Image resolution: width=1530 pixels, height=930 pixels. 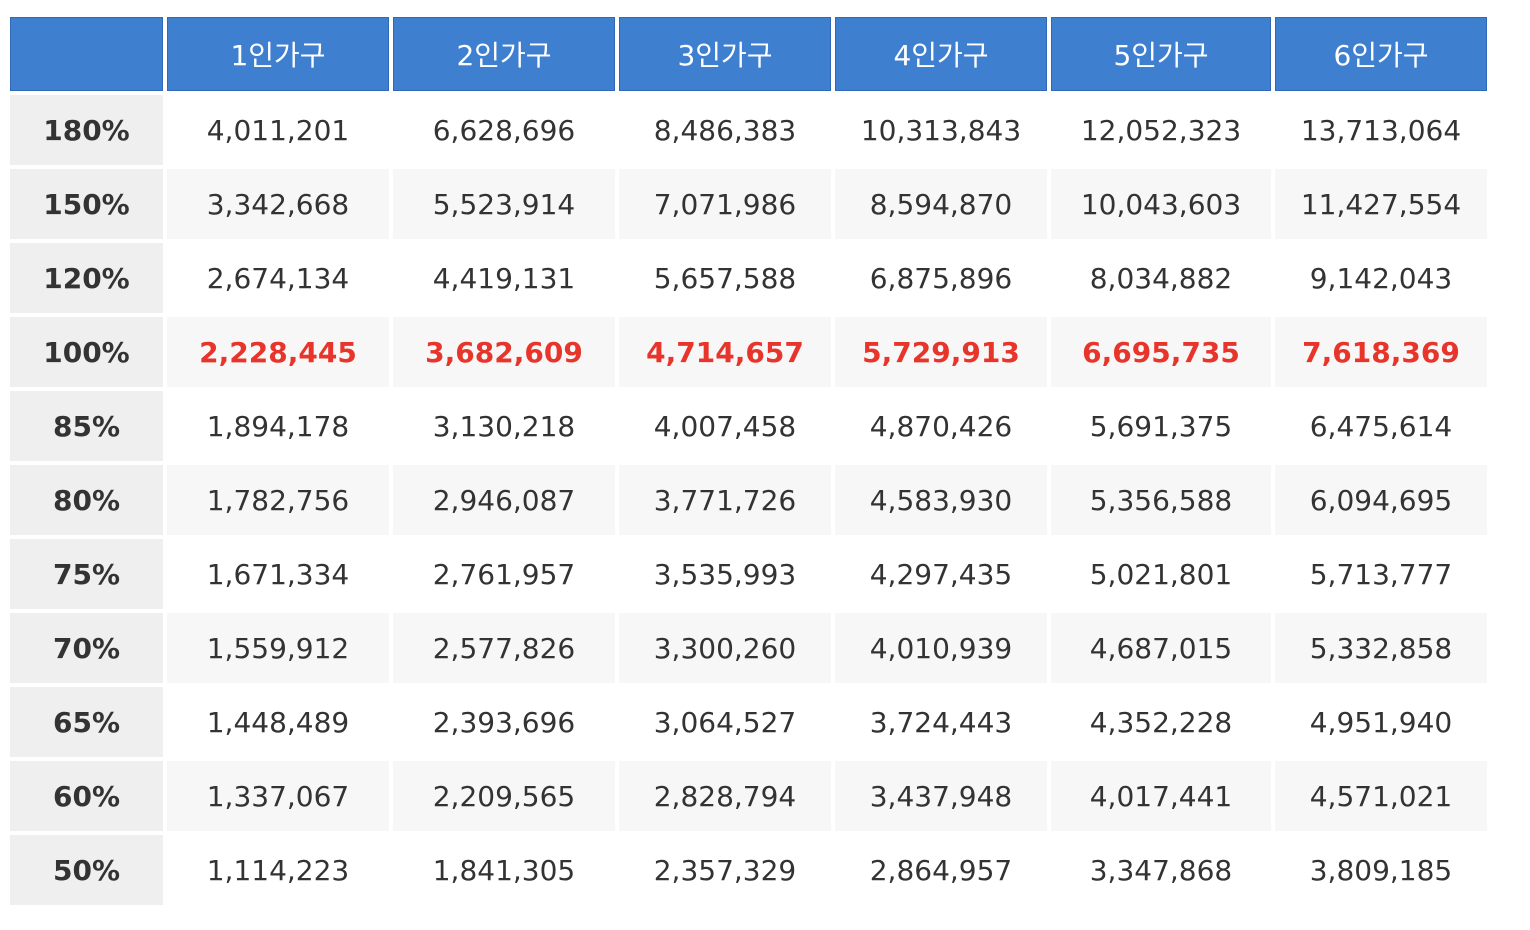 What do you see at coordinates (504, 352) in the screenshot?
I see `table-cell: 3,682,609` at bounding box center [504, 352].